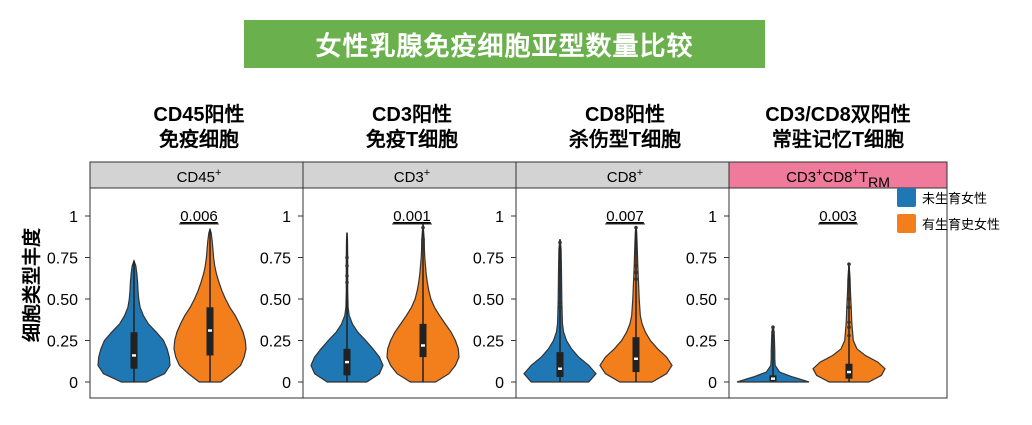 The width and height of the screenshot is (1032, 425). What do you see at coordinates (625, 114) in the screenshot?
I see `panel-title-line-1: CD8阳性` at bounding box center [625, 114].